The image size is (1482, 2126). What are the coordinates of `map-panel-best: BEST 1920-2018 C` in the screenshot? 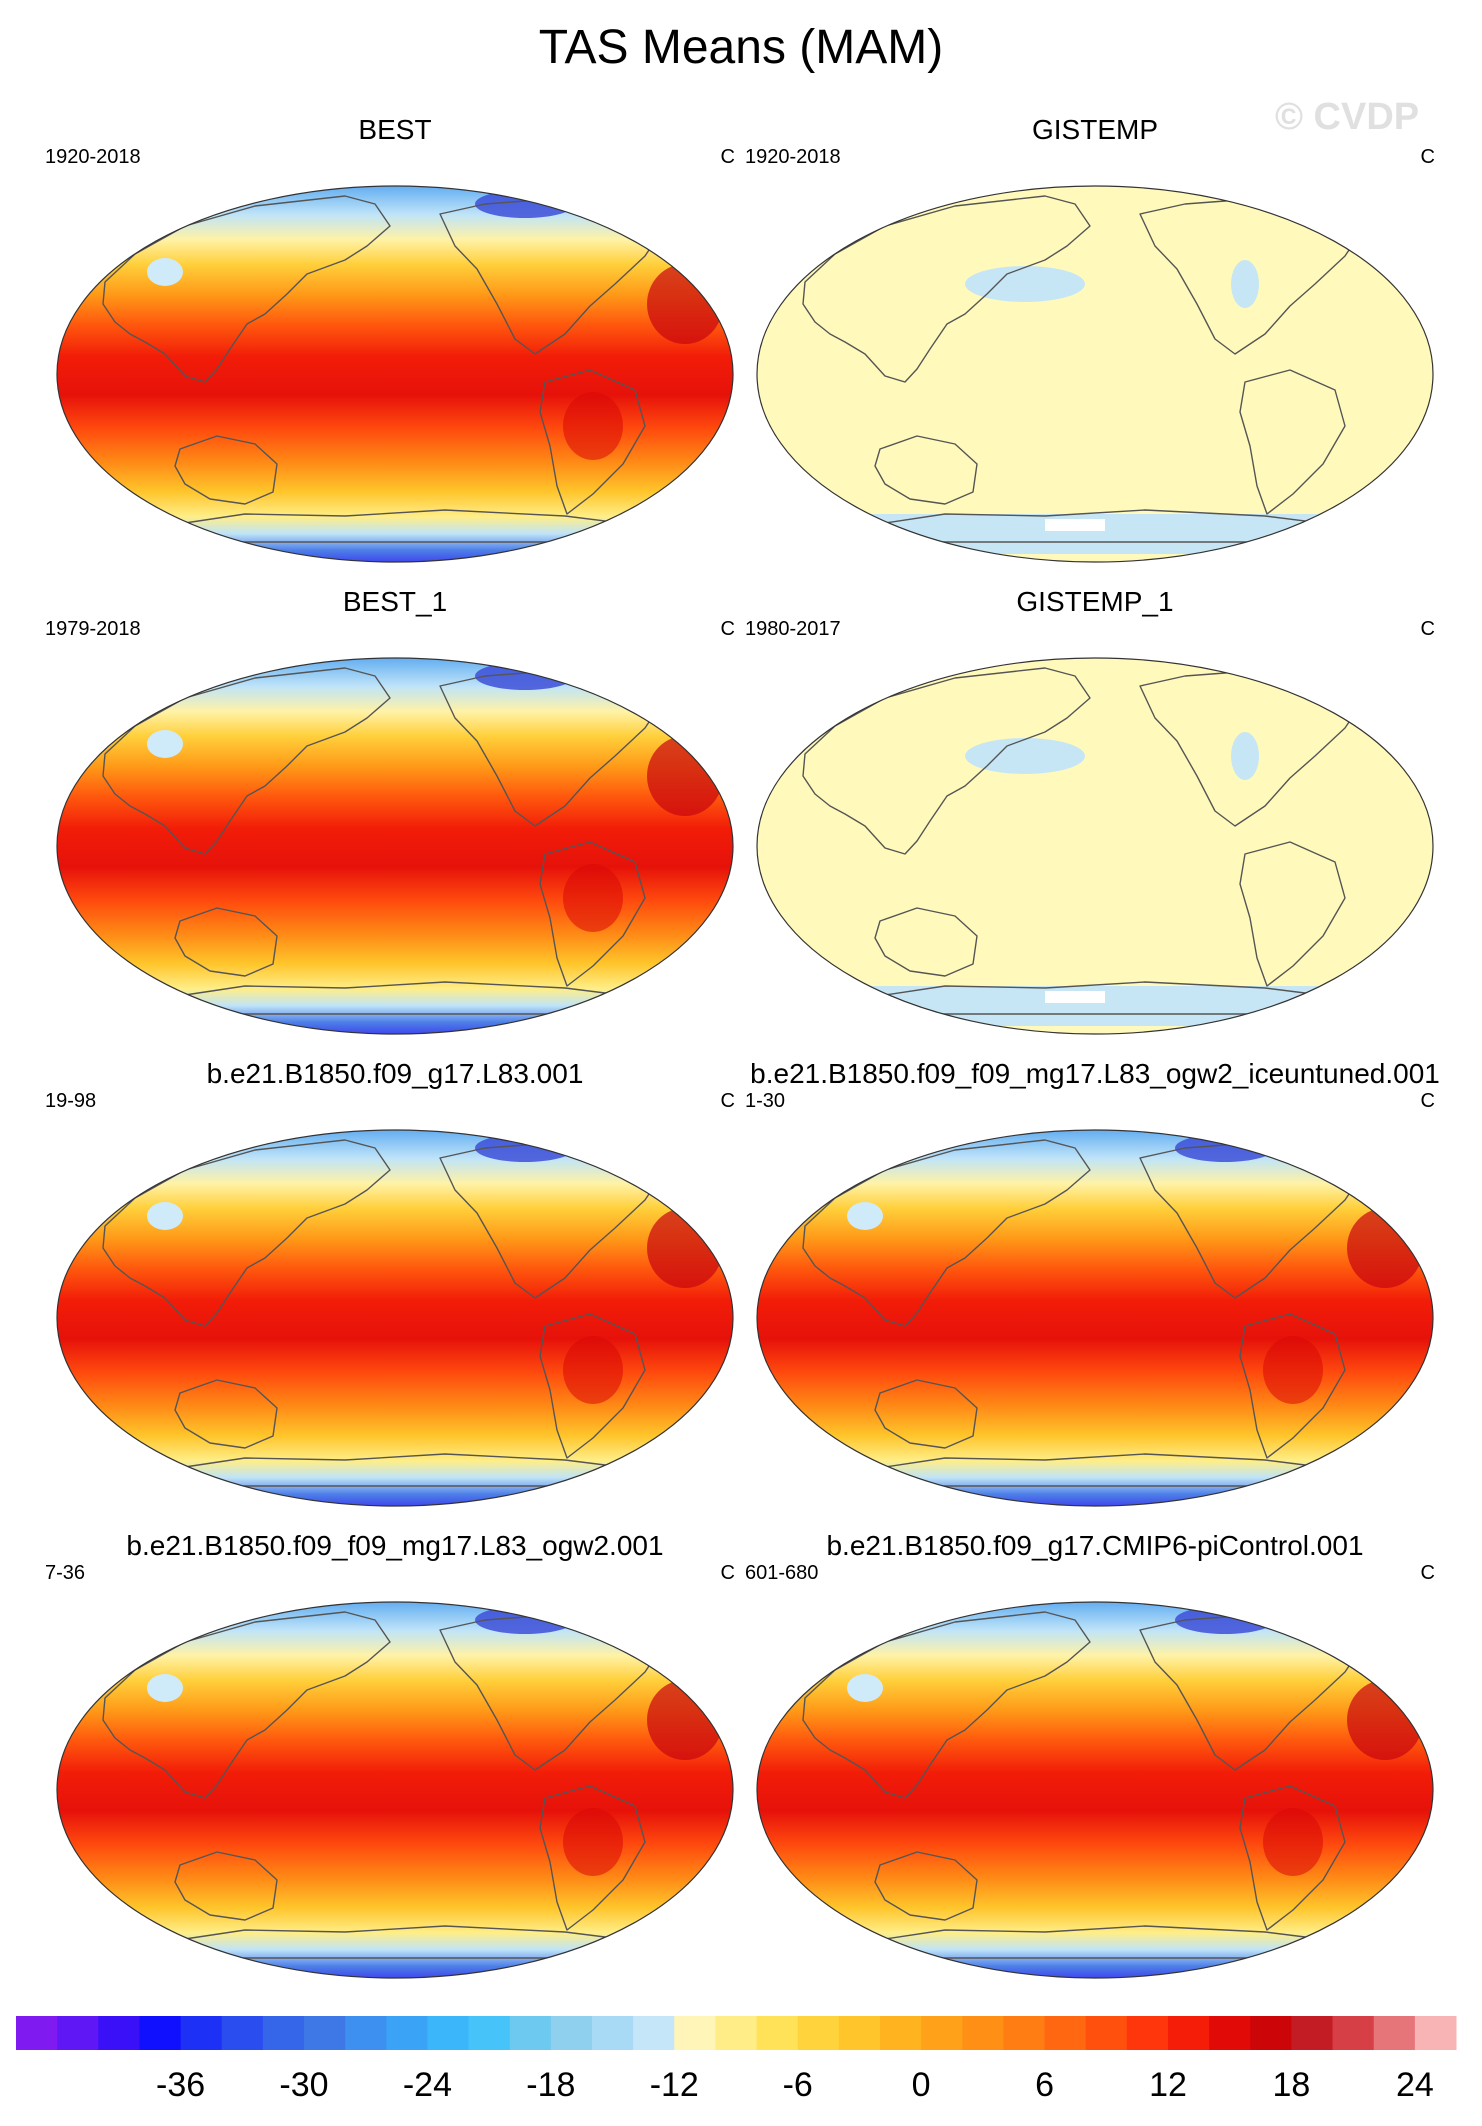 It's located at (395, 349).